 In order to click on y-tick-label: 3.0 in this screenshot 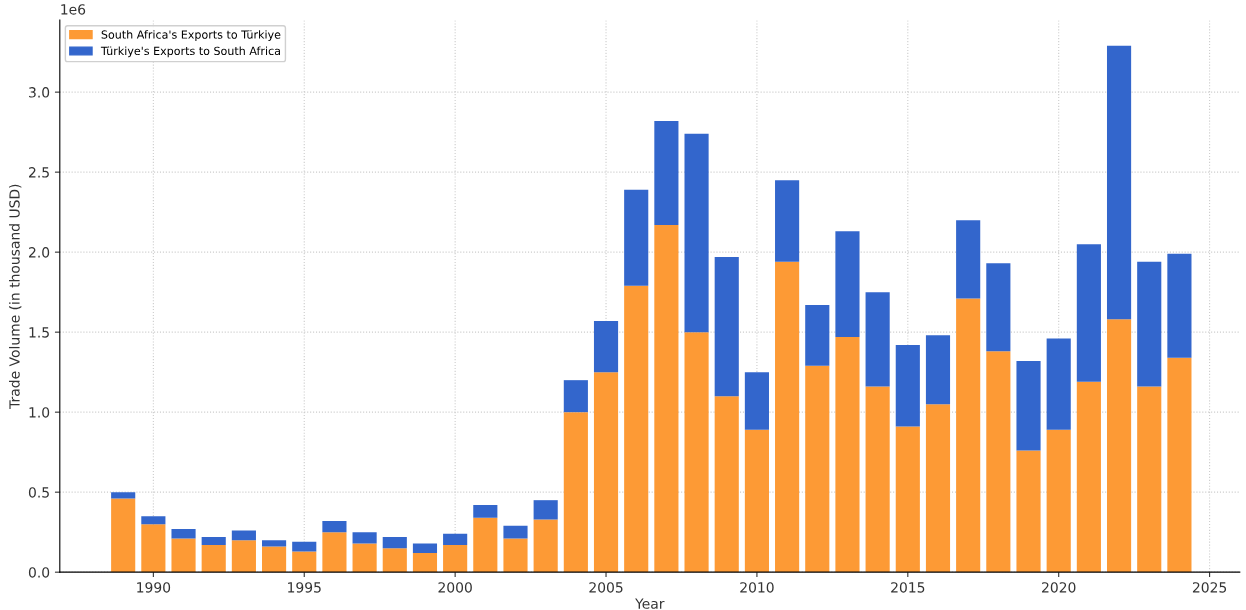, I will do `click(39, 92)`.